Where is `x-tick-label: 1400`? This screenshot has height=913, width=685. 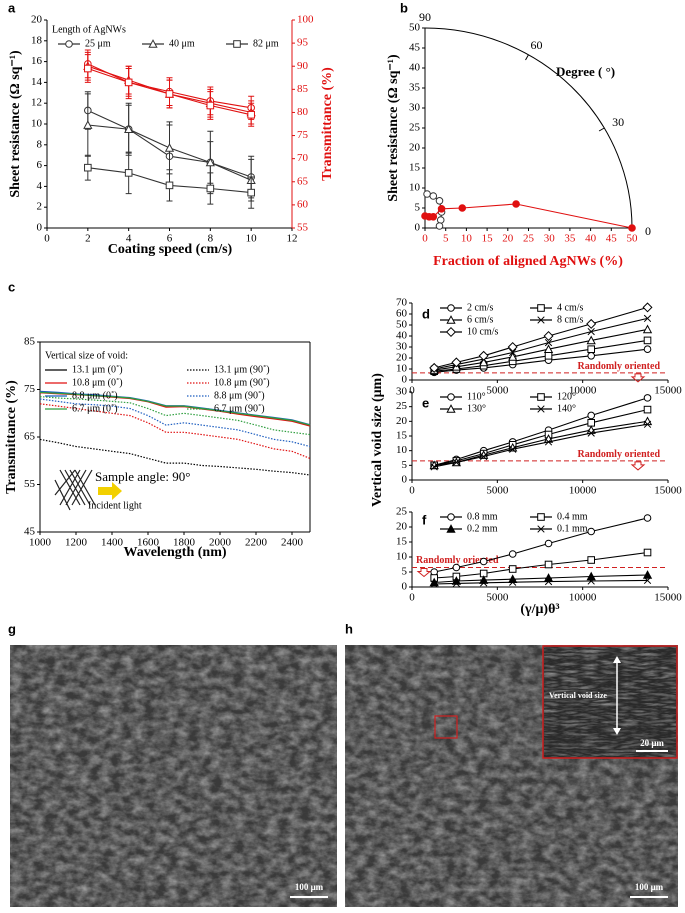 x-tick-label: 1400 is located at coordinates (112, 543).